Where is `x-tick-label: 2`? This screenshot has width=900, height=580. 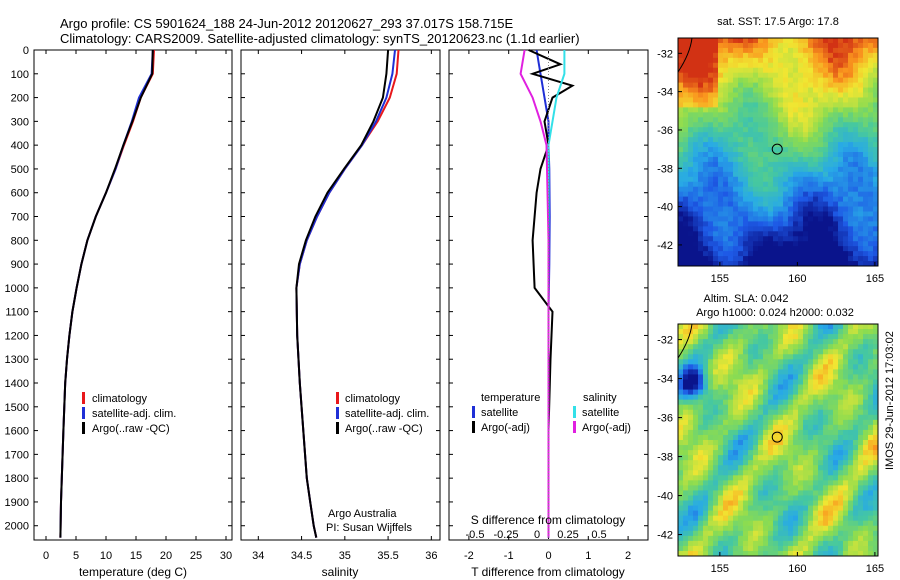 x-tick-label: 2 is located at coordinates (628, 556).